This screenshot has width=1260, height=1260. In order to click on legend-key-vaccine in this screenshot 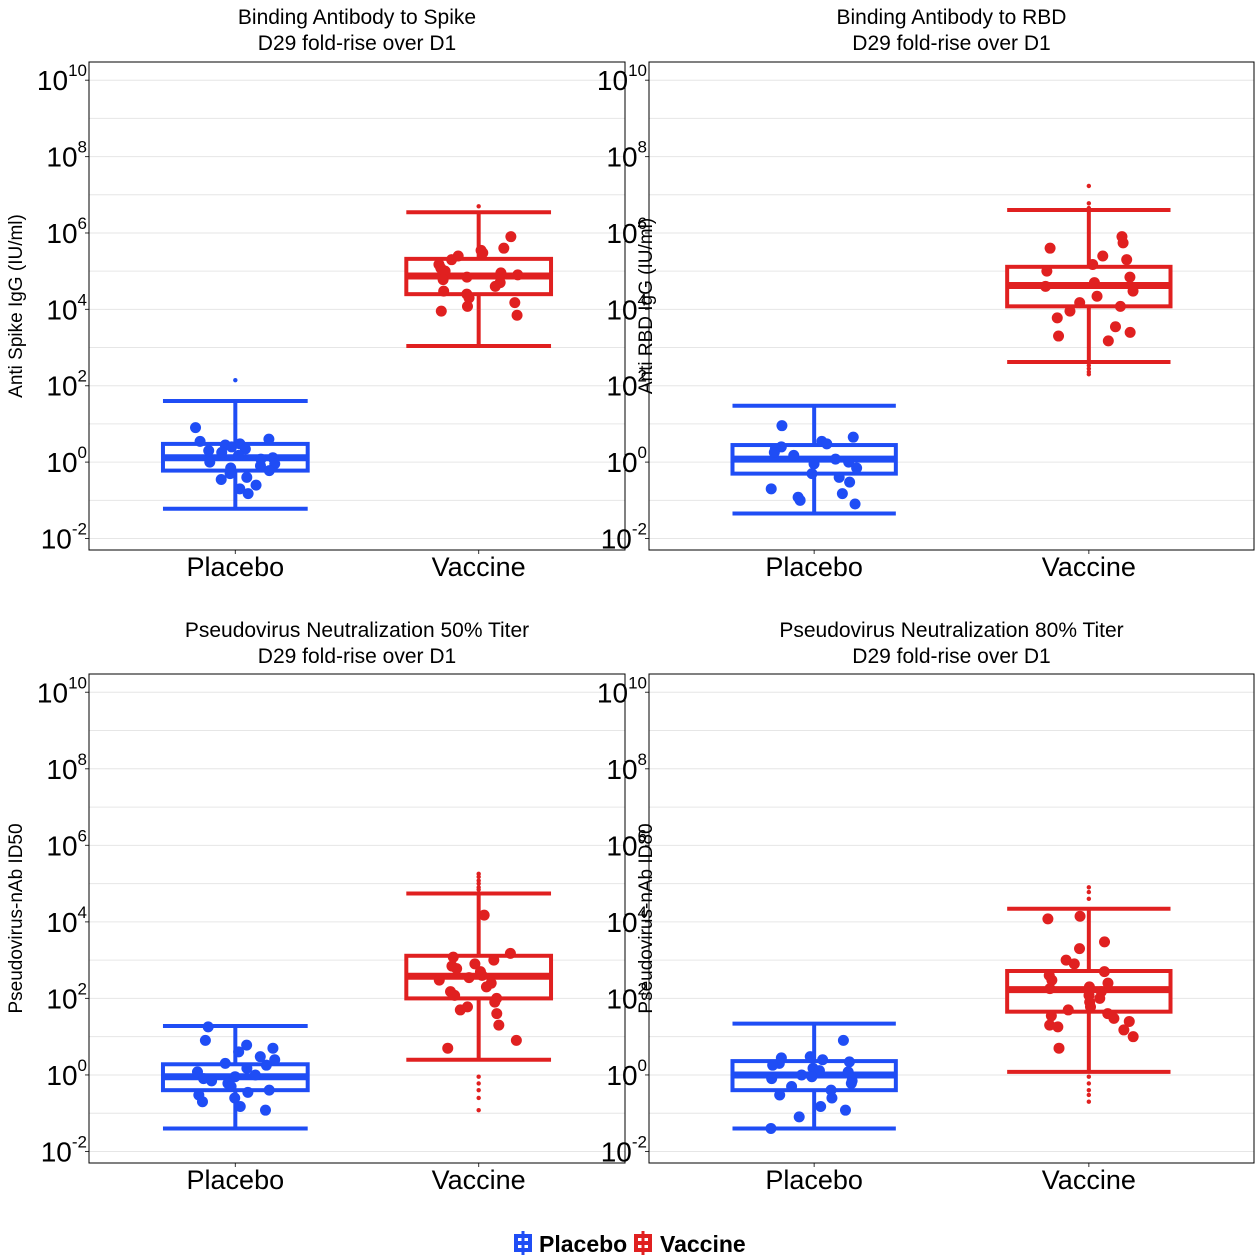, I will do `click(643, 1243)`.